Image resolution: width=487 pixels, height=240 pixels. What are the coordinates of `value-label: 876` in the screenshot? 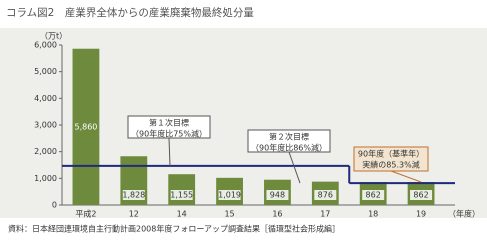 It's located at (325, 195).